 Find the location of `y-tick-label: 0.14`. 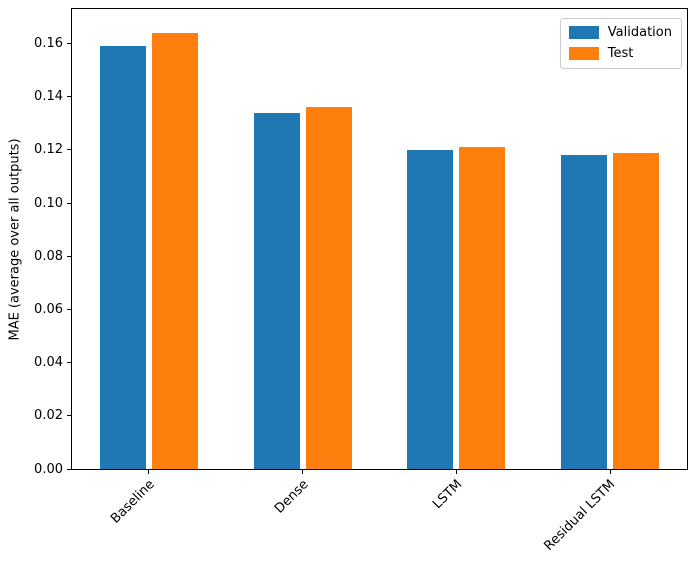

y-tick-label: 0.14 is located at coordinates (48, 97).